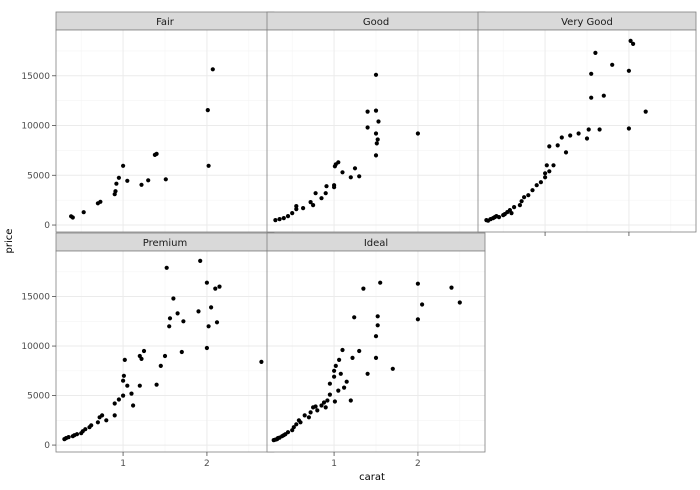  Describe the element at coordinates (47, 226) in the screenshot. I see `y-tick-label: 0` at that location.